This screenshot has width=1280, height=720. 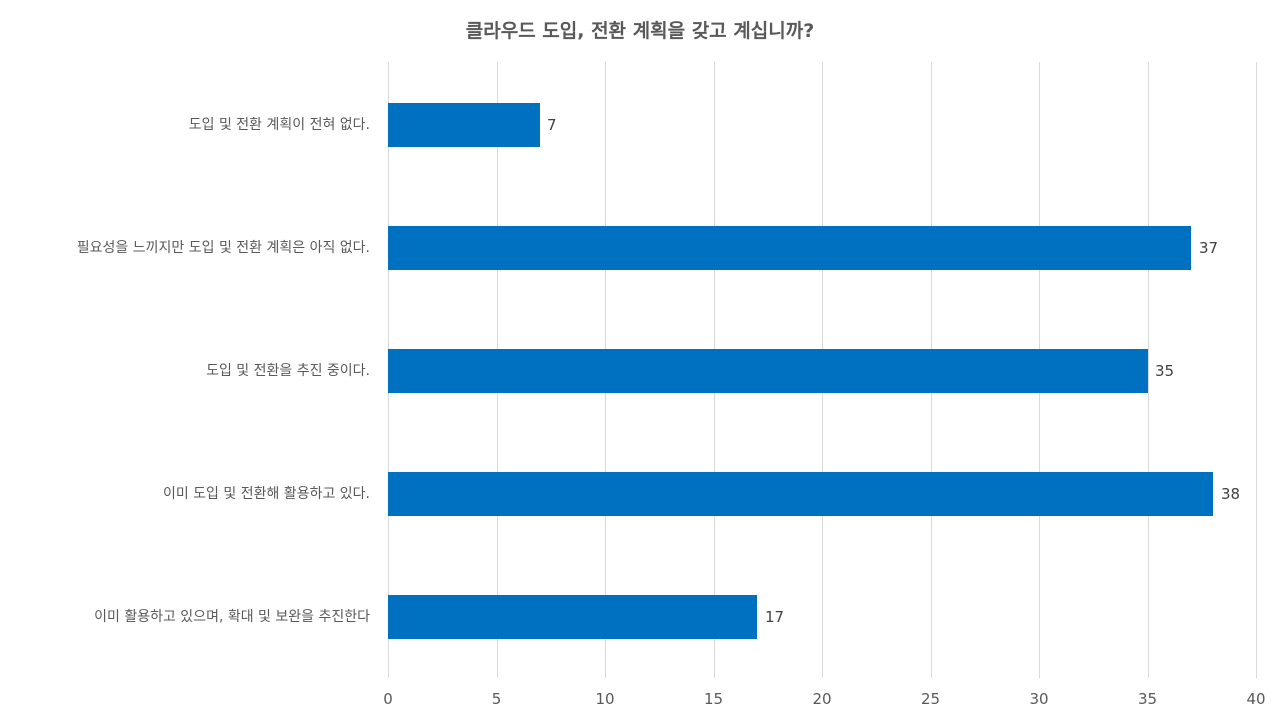 I want to click on data-label-2: 35, so click(x=1165, y=371).